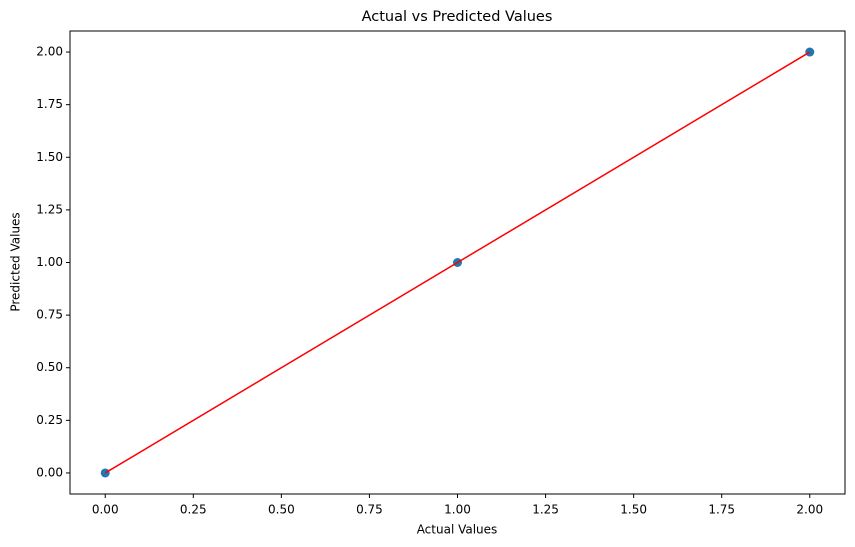 The width and height of the screenshot is (855, 547). What do you see at coordinates (49, 472) in the screenshot?
I see `y-tick-label: 0.00` at bounding box center [49, 472].